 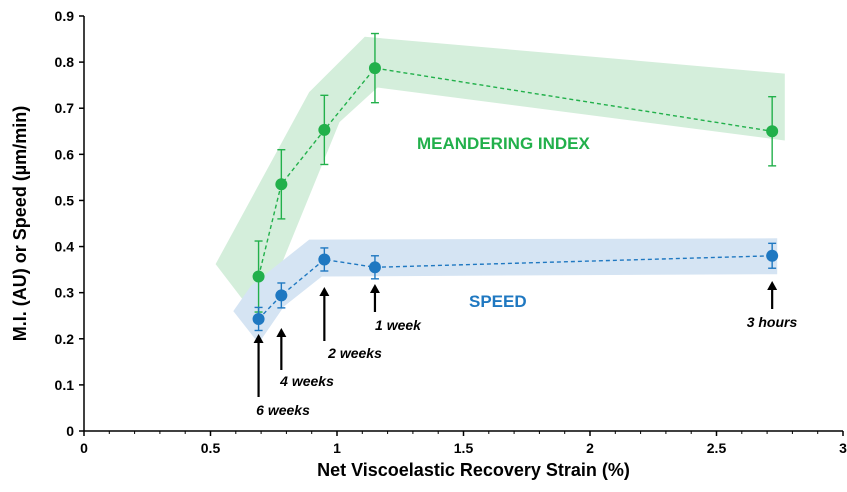 I want to click on speed-band, so click(x=505, y=291).